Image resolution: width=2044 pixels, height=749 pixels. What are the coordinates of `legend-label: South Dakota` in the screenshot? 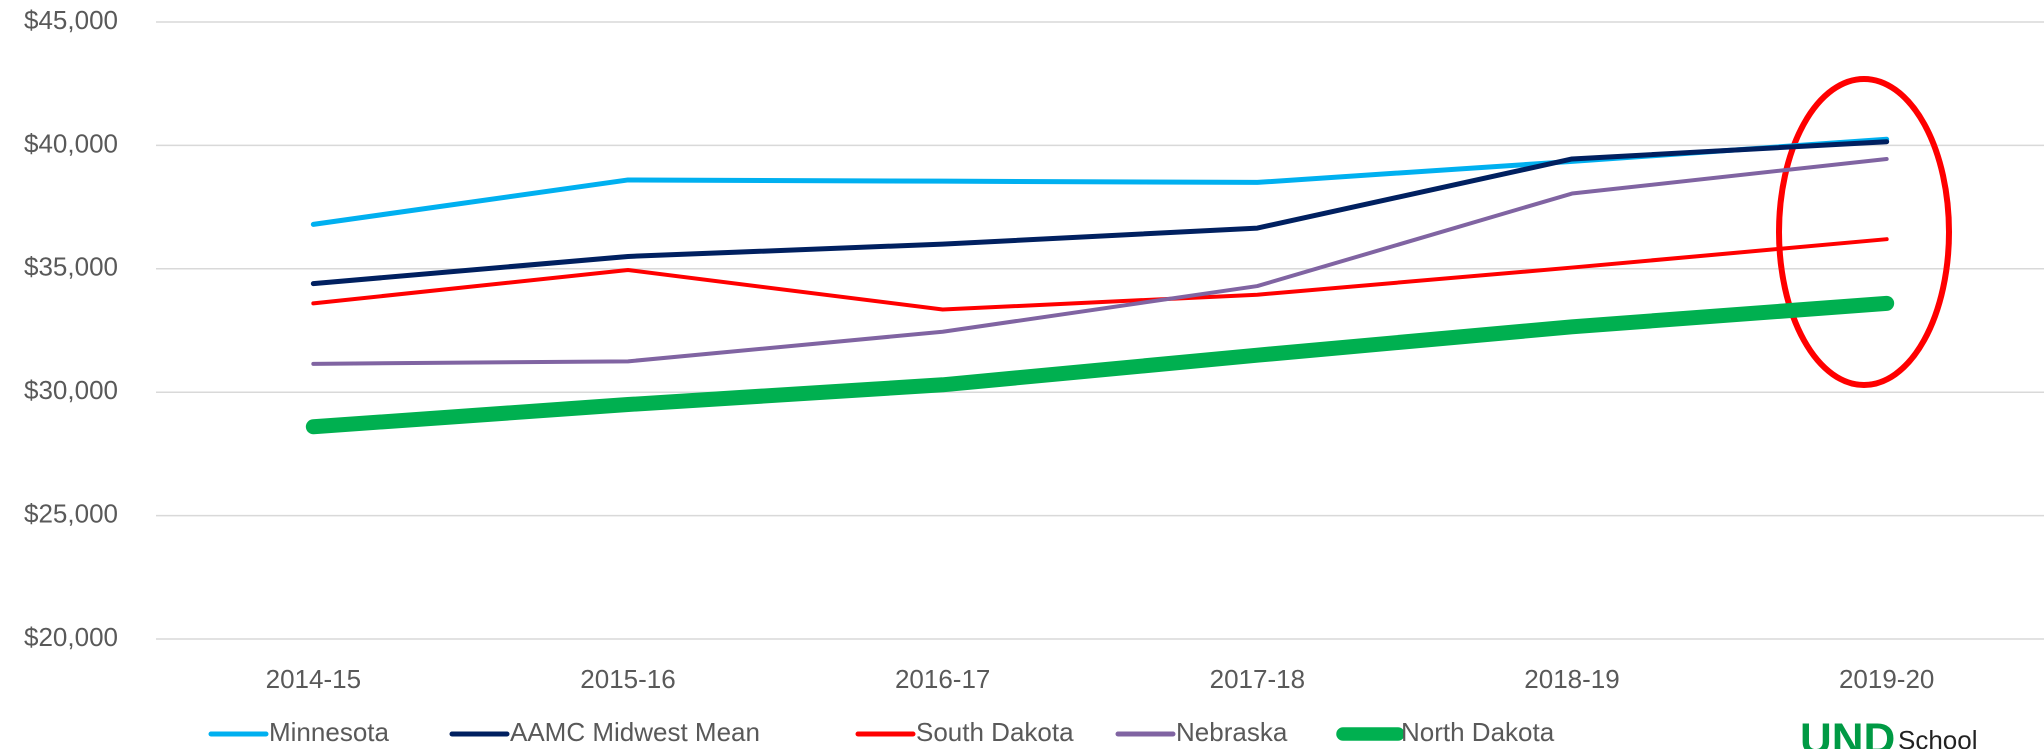 It's located at (995, 732).